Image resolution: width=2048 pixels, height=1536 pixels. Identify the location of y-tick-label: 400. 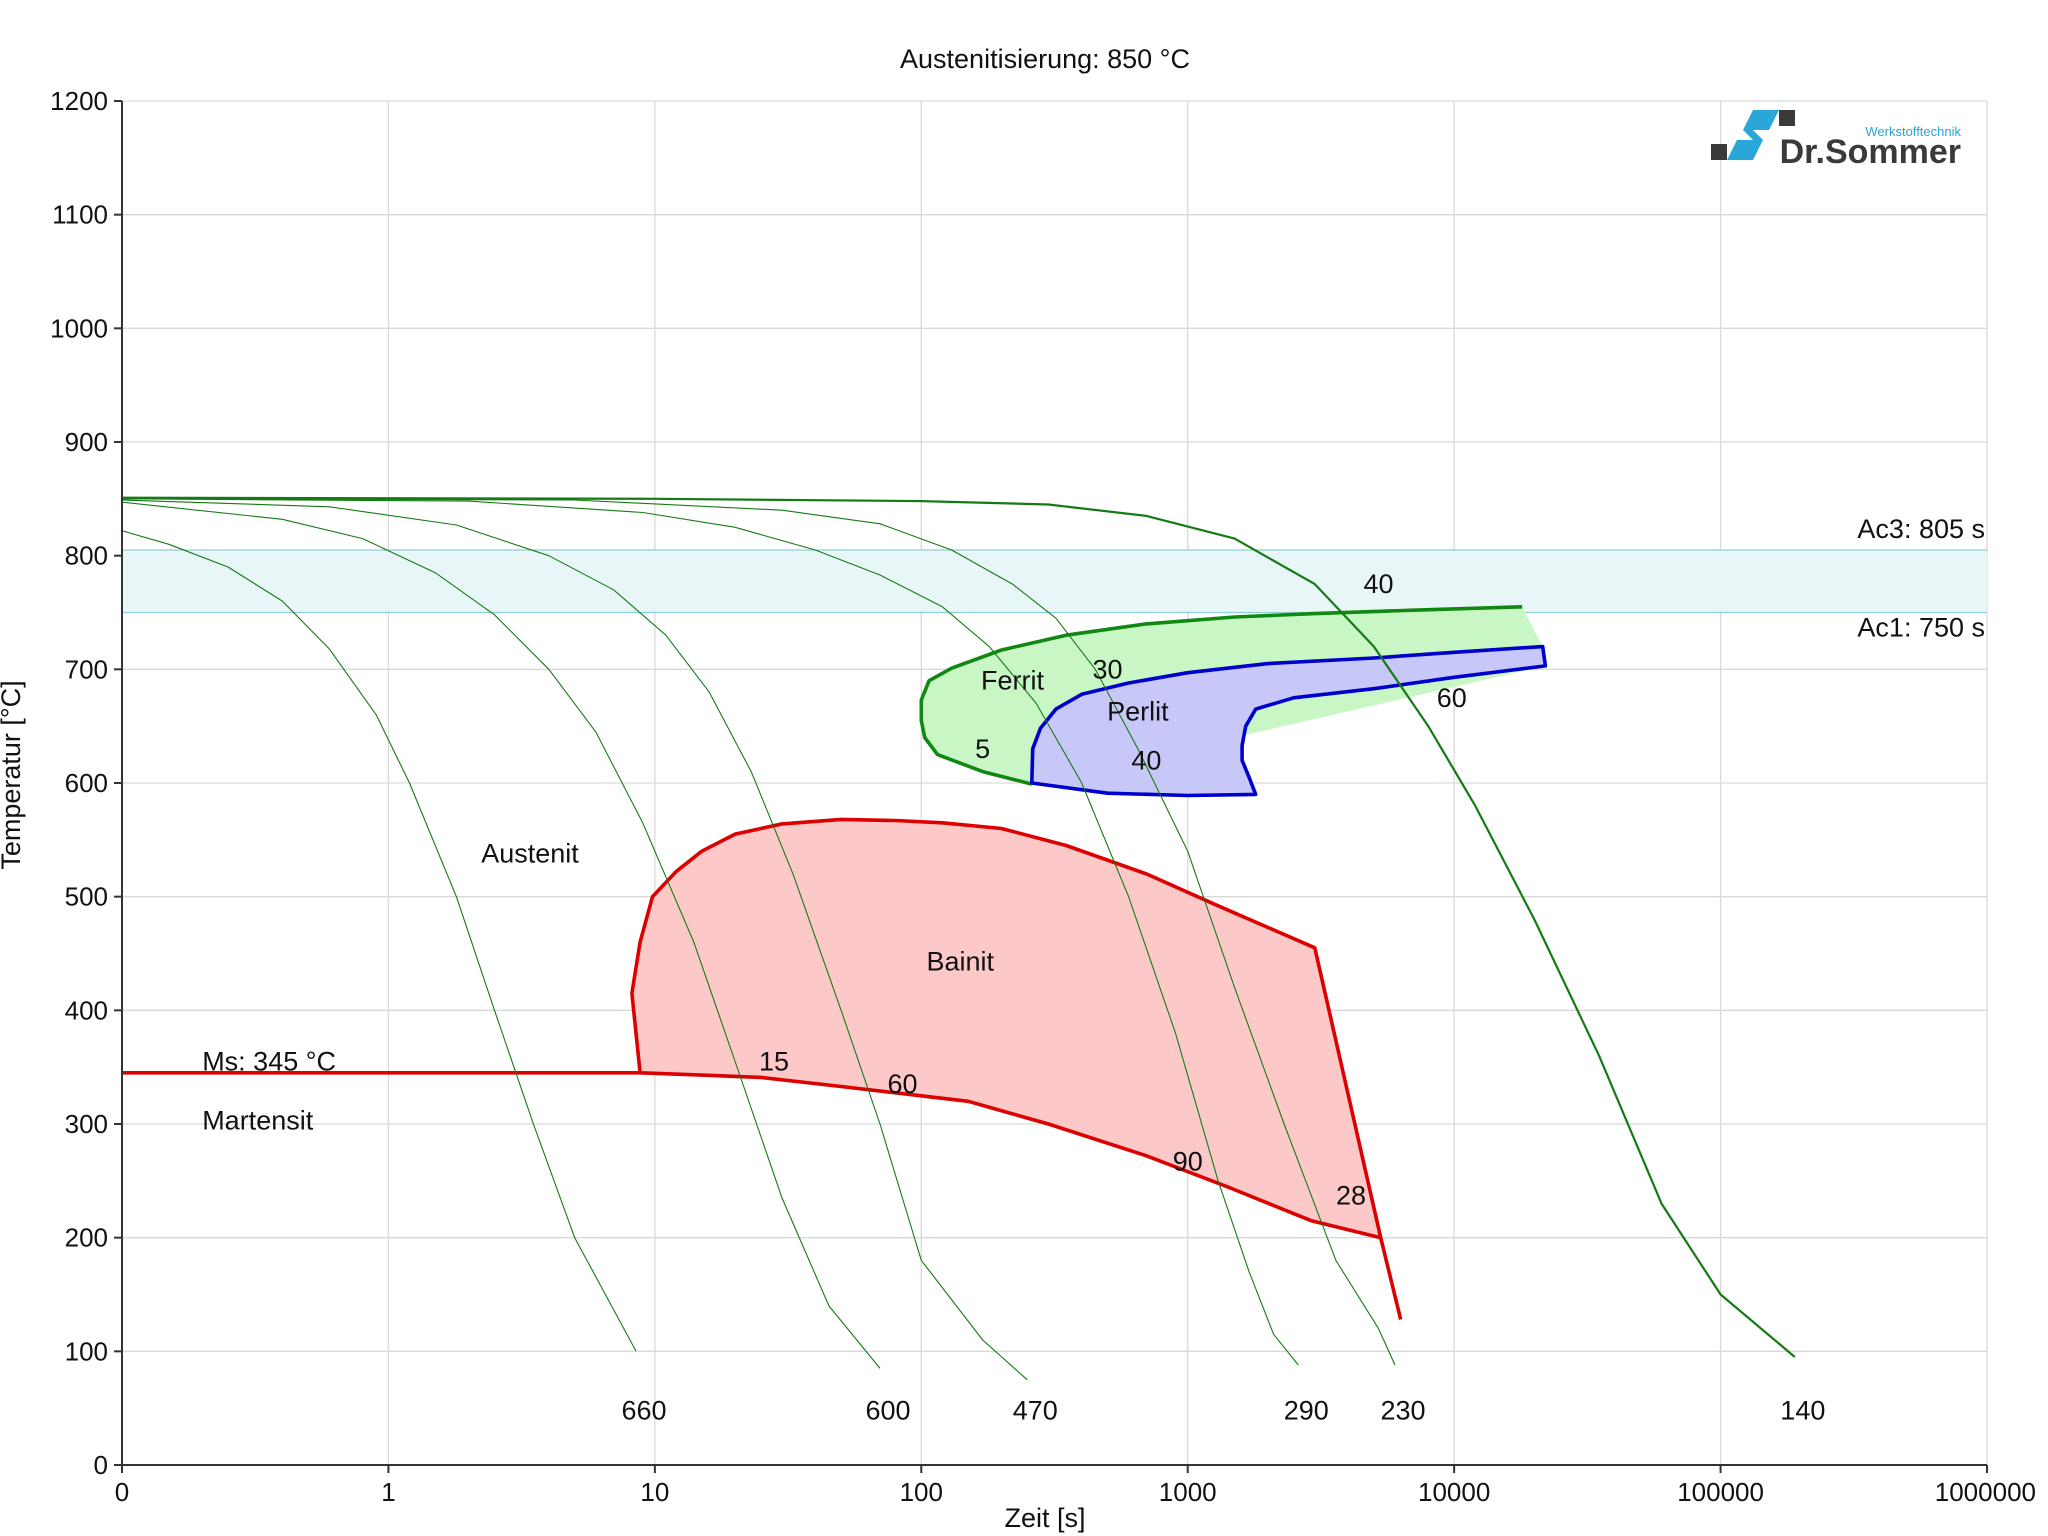
(86, 1010).